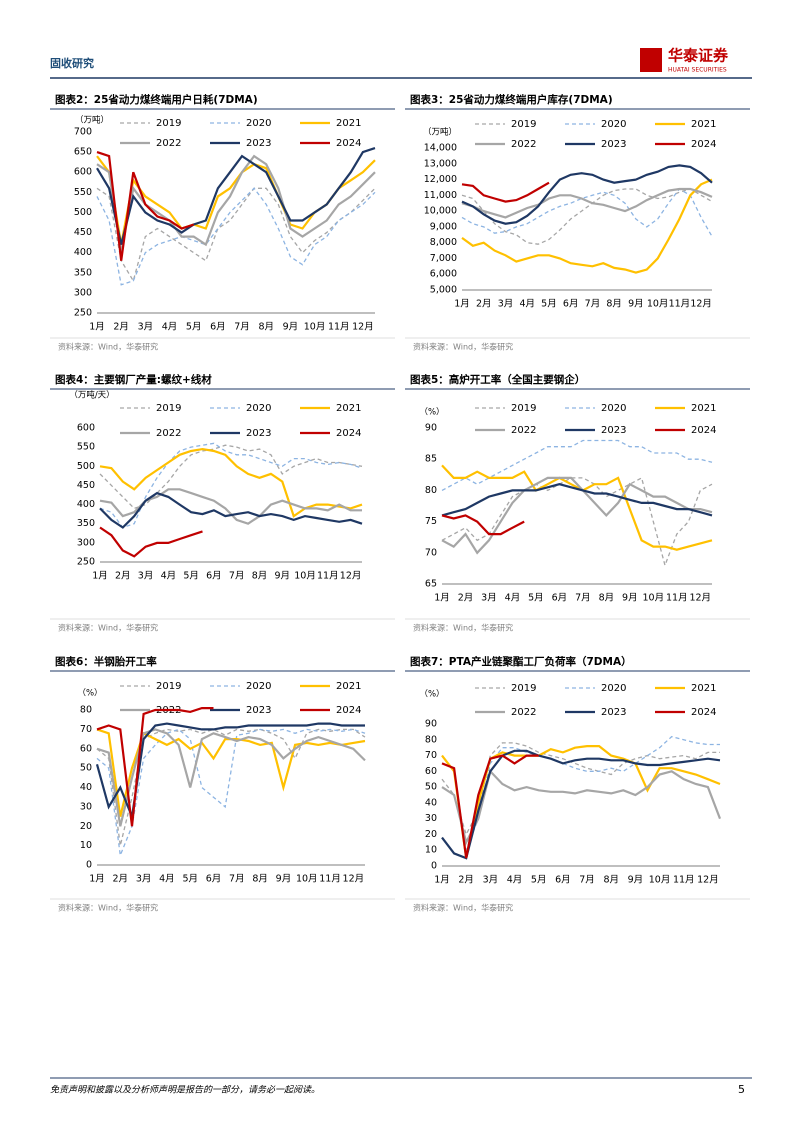  I want to click on page-number: 5, so click(741, 1089).